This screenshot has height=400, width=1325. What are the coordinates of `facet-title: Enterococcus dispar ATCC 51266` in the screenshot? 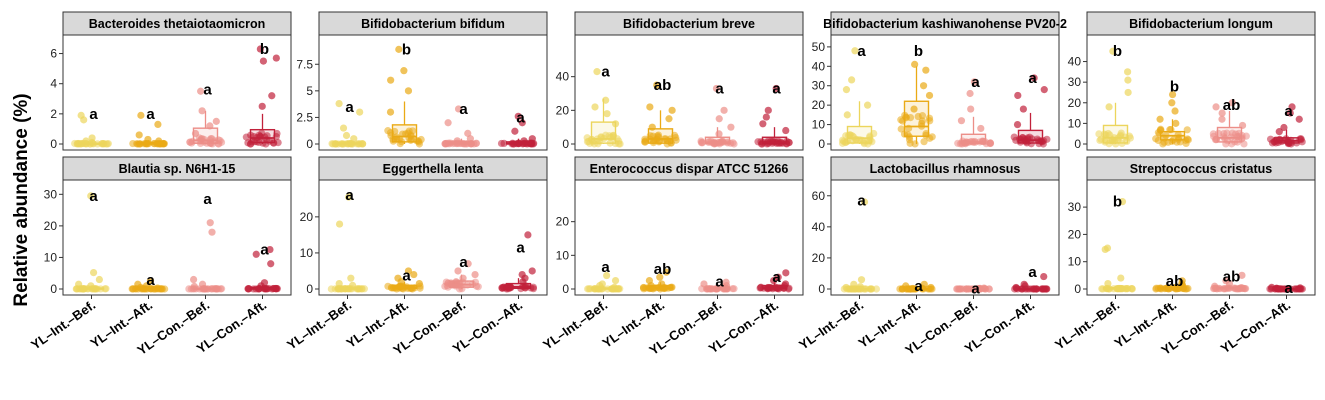 It's located at (689, 169).